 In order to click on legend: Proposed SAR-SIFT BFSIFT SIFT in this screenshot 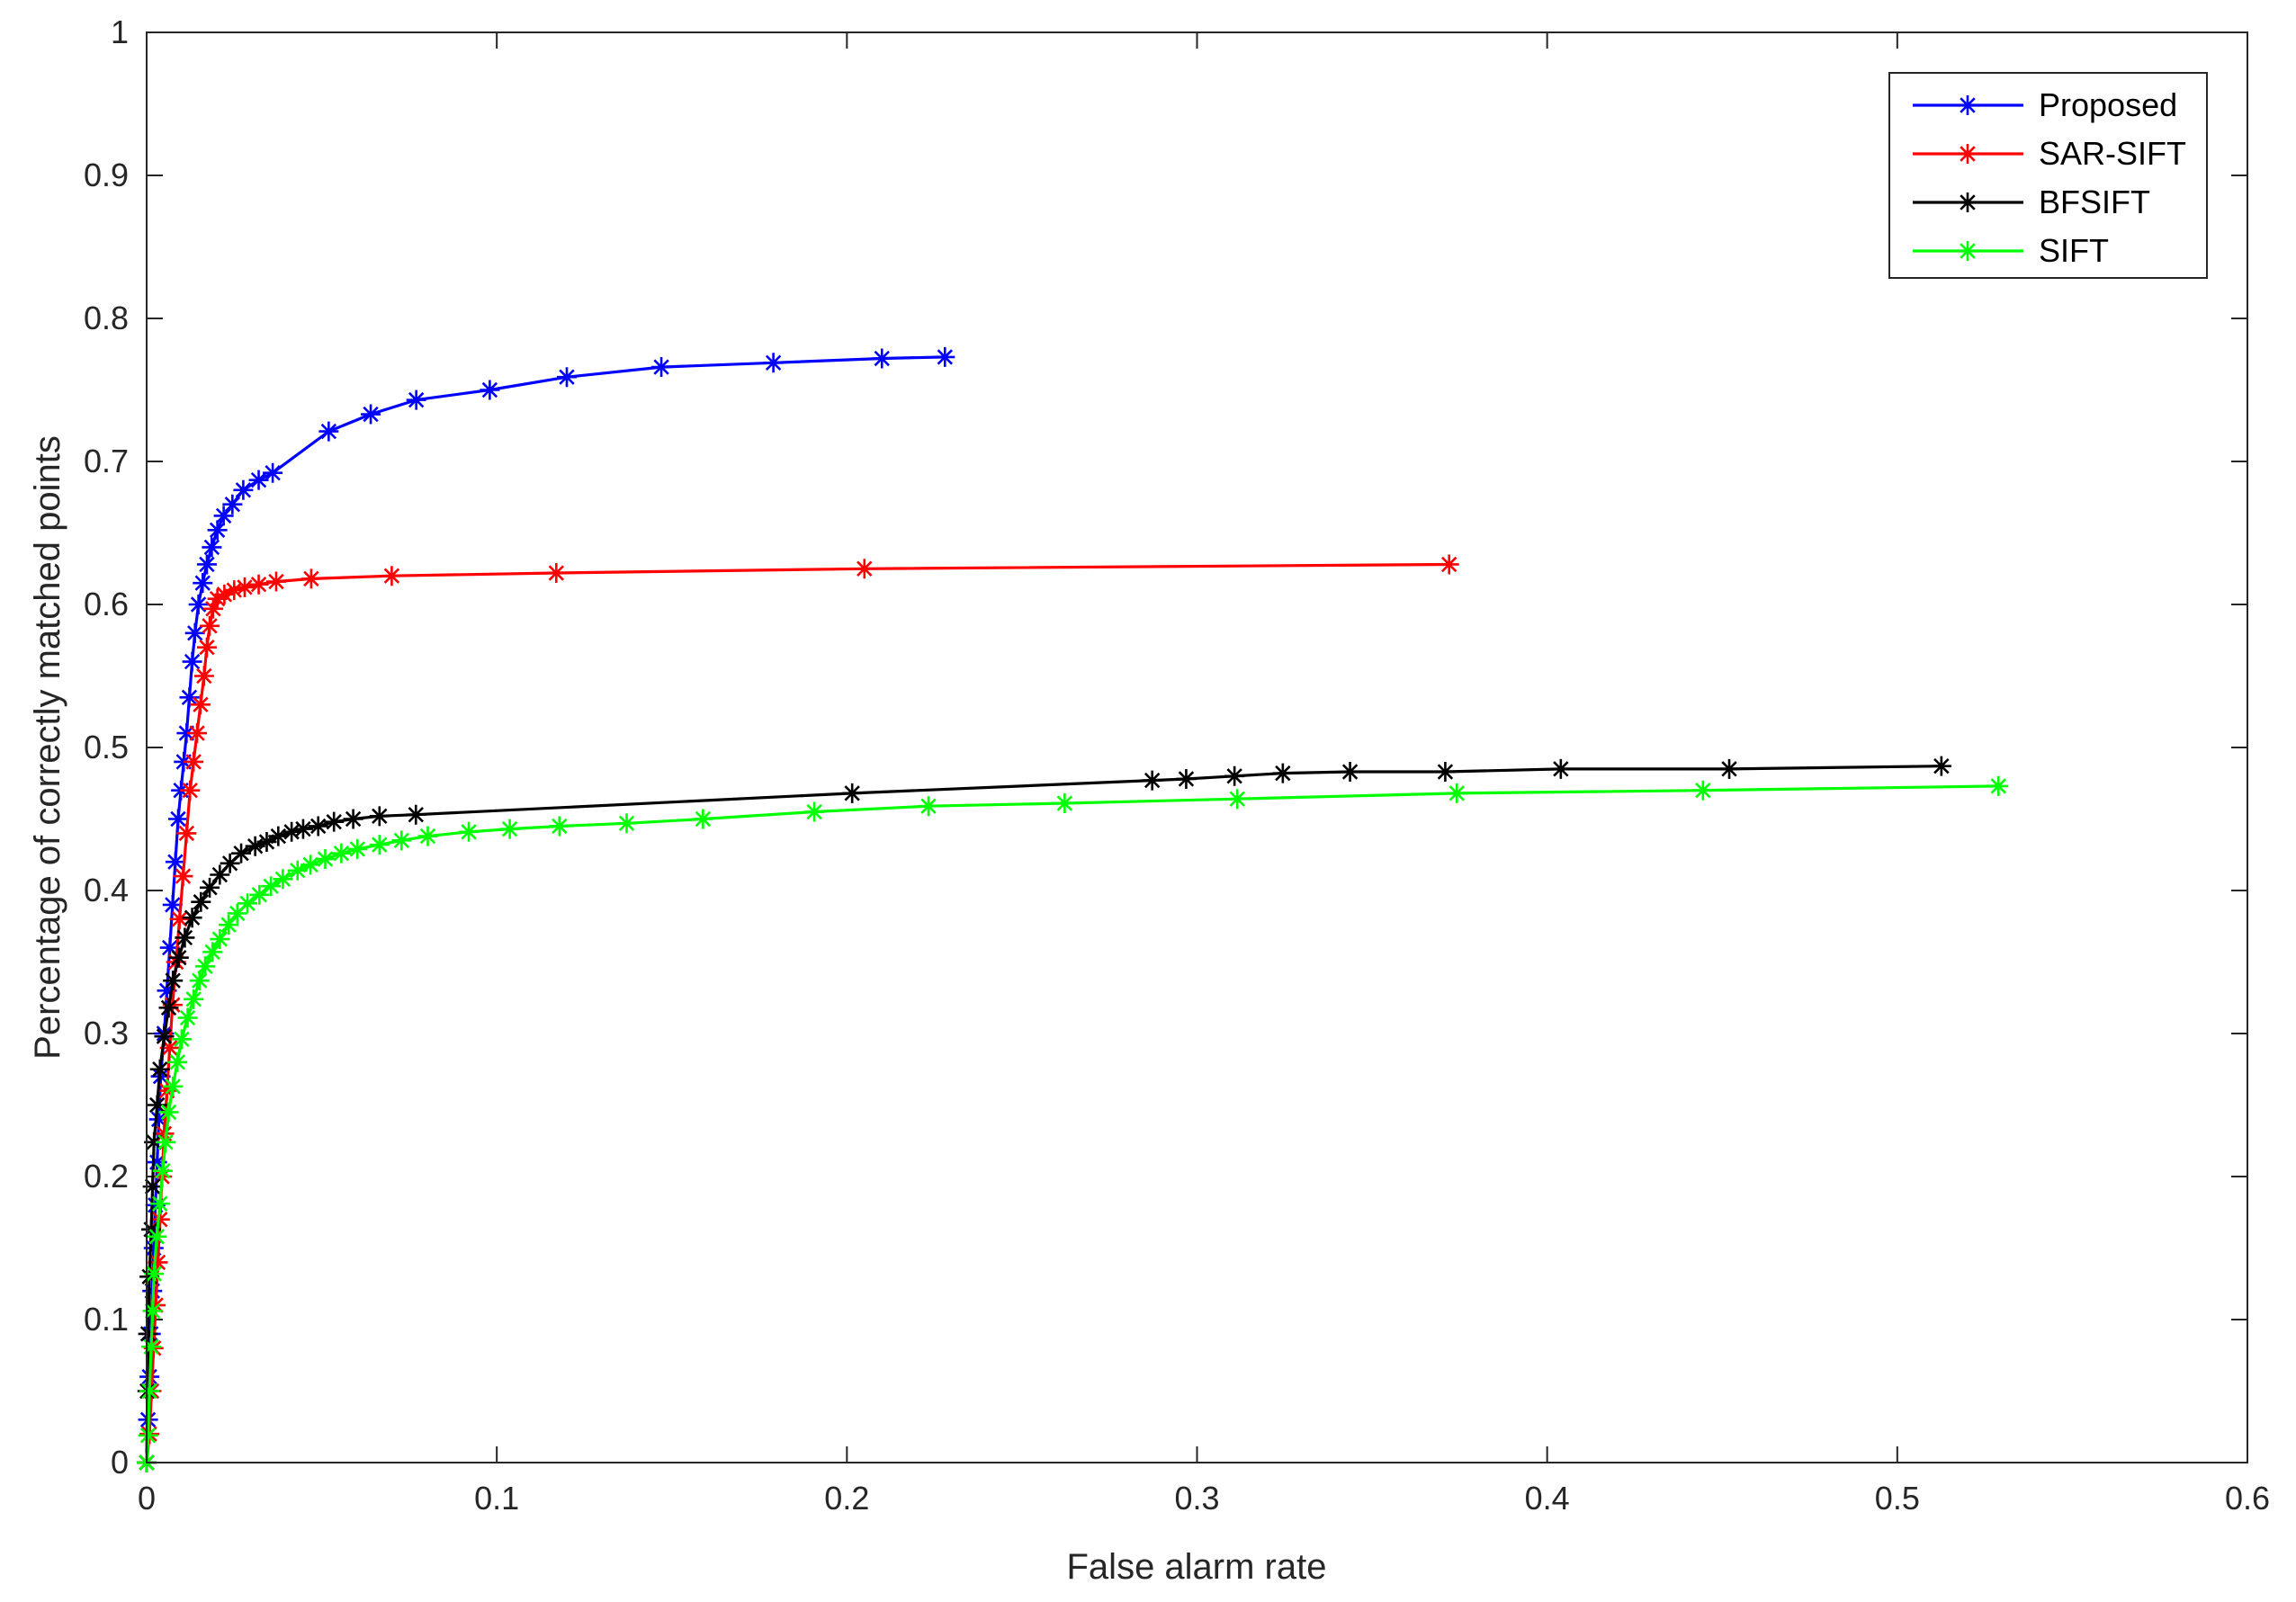, I will do `click(2048, 175)`.